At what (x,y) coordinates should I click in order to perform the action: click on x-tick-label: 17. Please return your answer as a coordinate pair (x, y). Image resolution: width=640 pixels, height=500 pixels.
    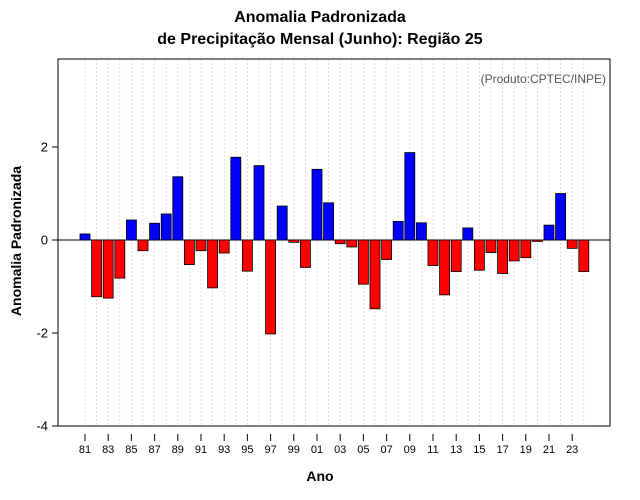
    Looking at the image, I should click on (502, 450).